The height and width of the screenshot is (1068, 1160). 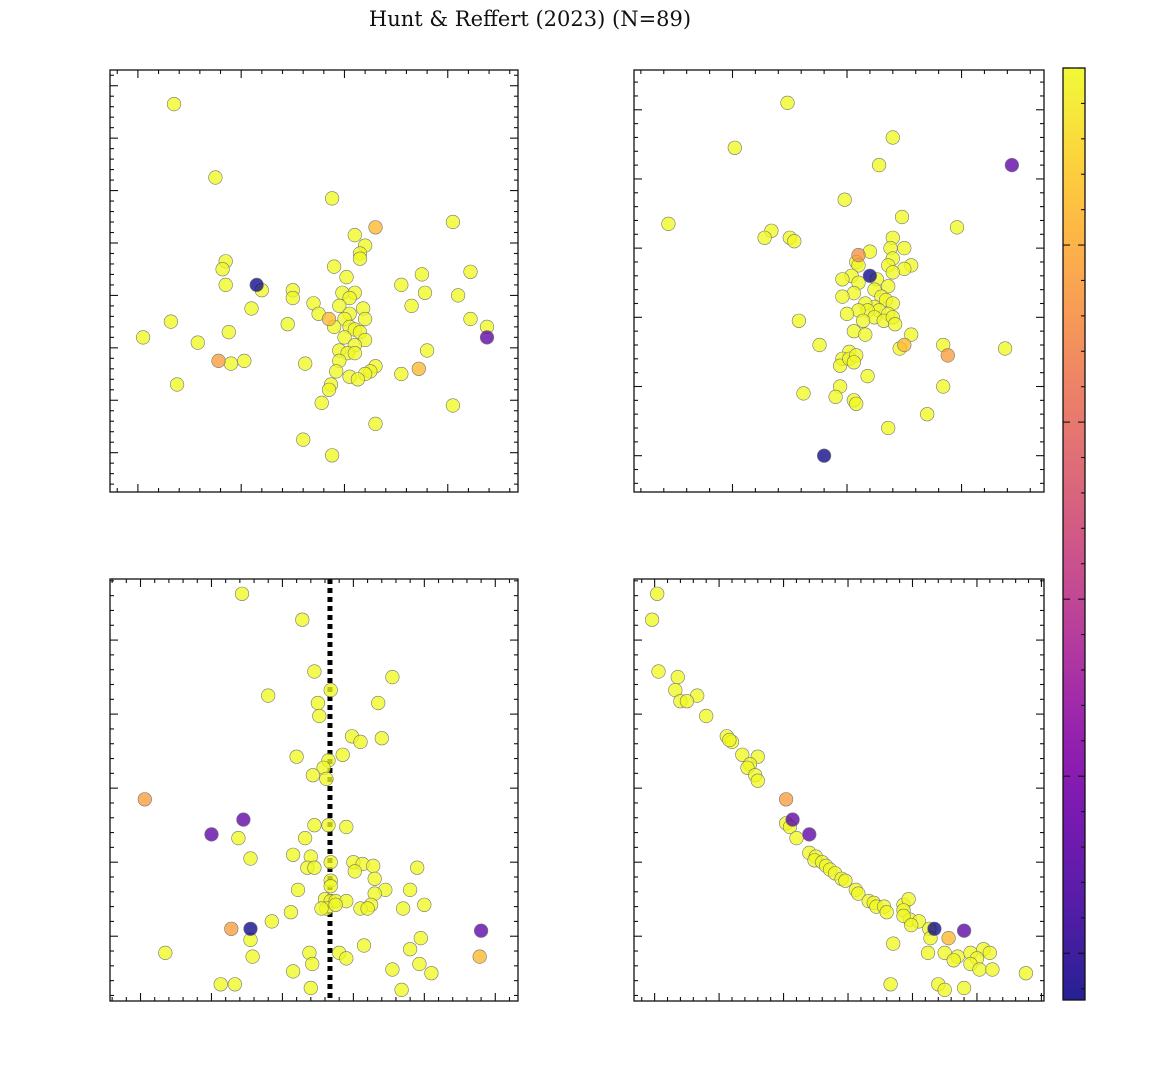 I want to click on figure-title: Hunt & Reffert (2023) (N=89), so click(x=530, y=19).